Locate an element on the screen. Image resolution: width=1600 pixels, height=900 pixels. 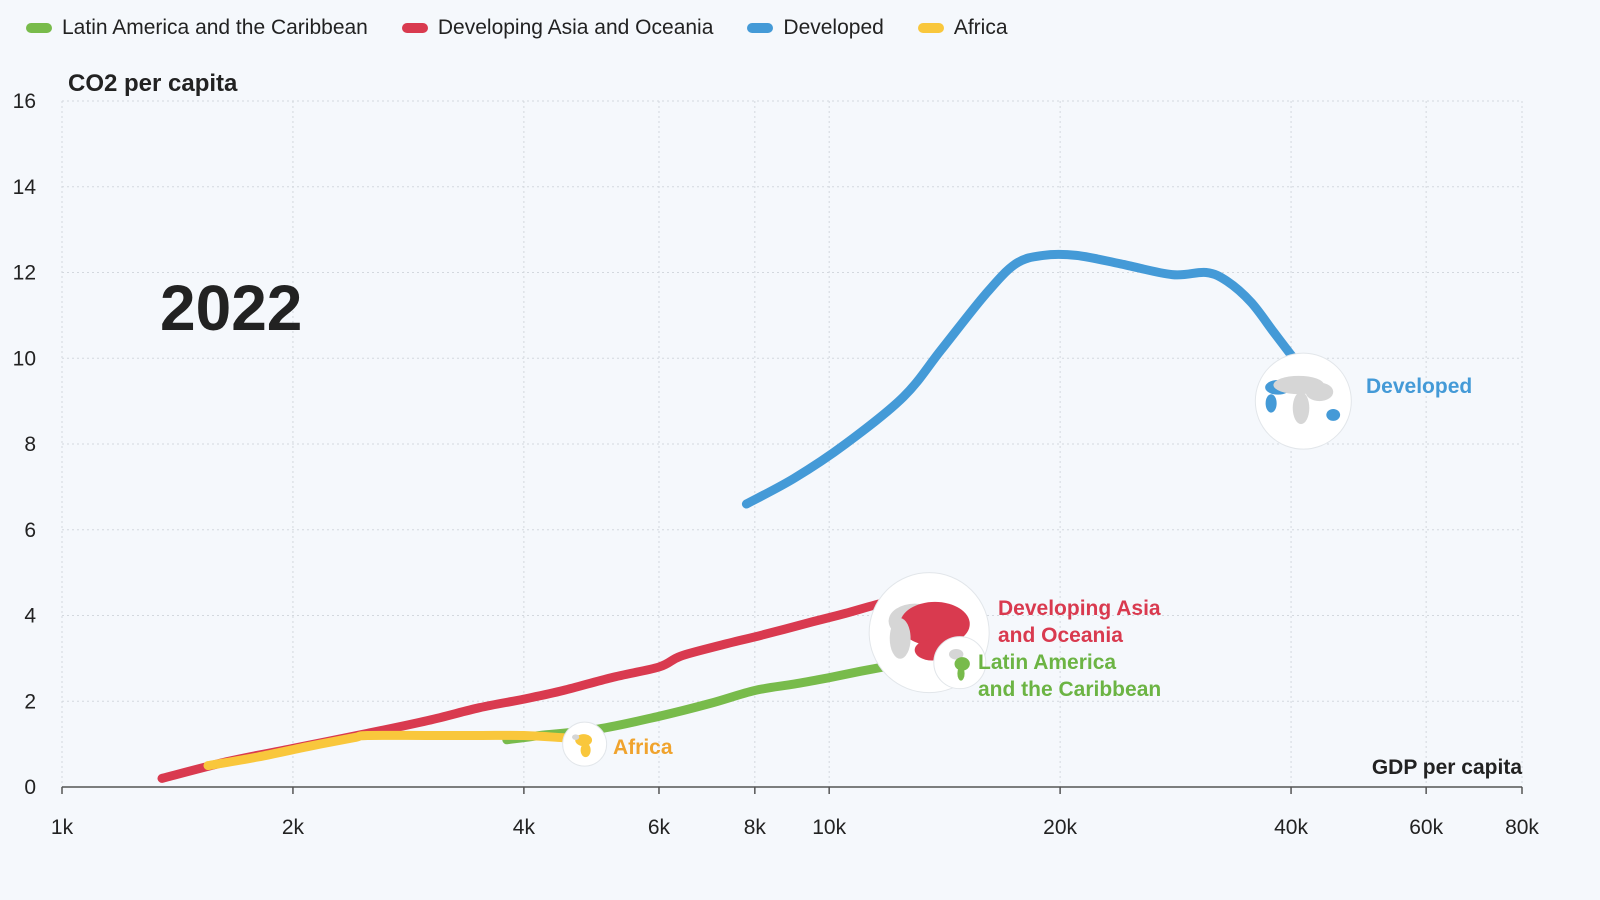
x-tick-label: 2k is located at coordinates (293, 827).